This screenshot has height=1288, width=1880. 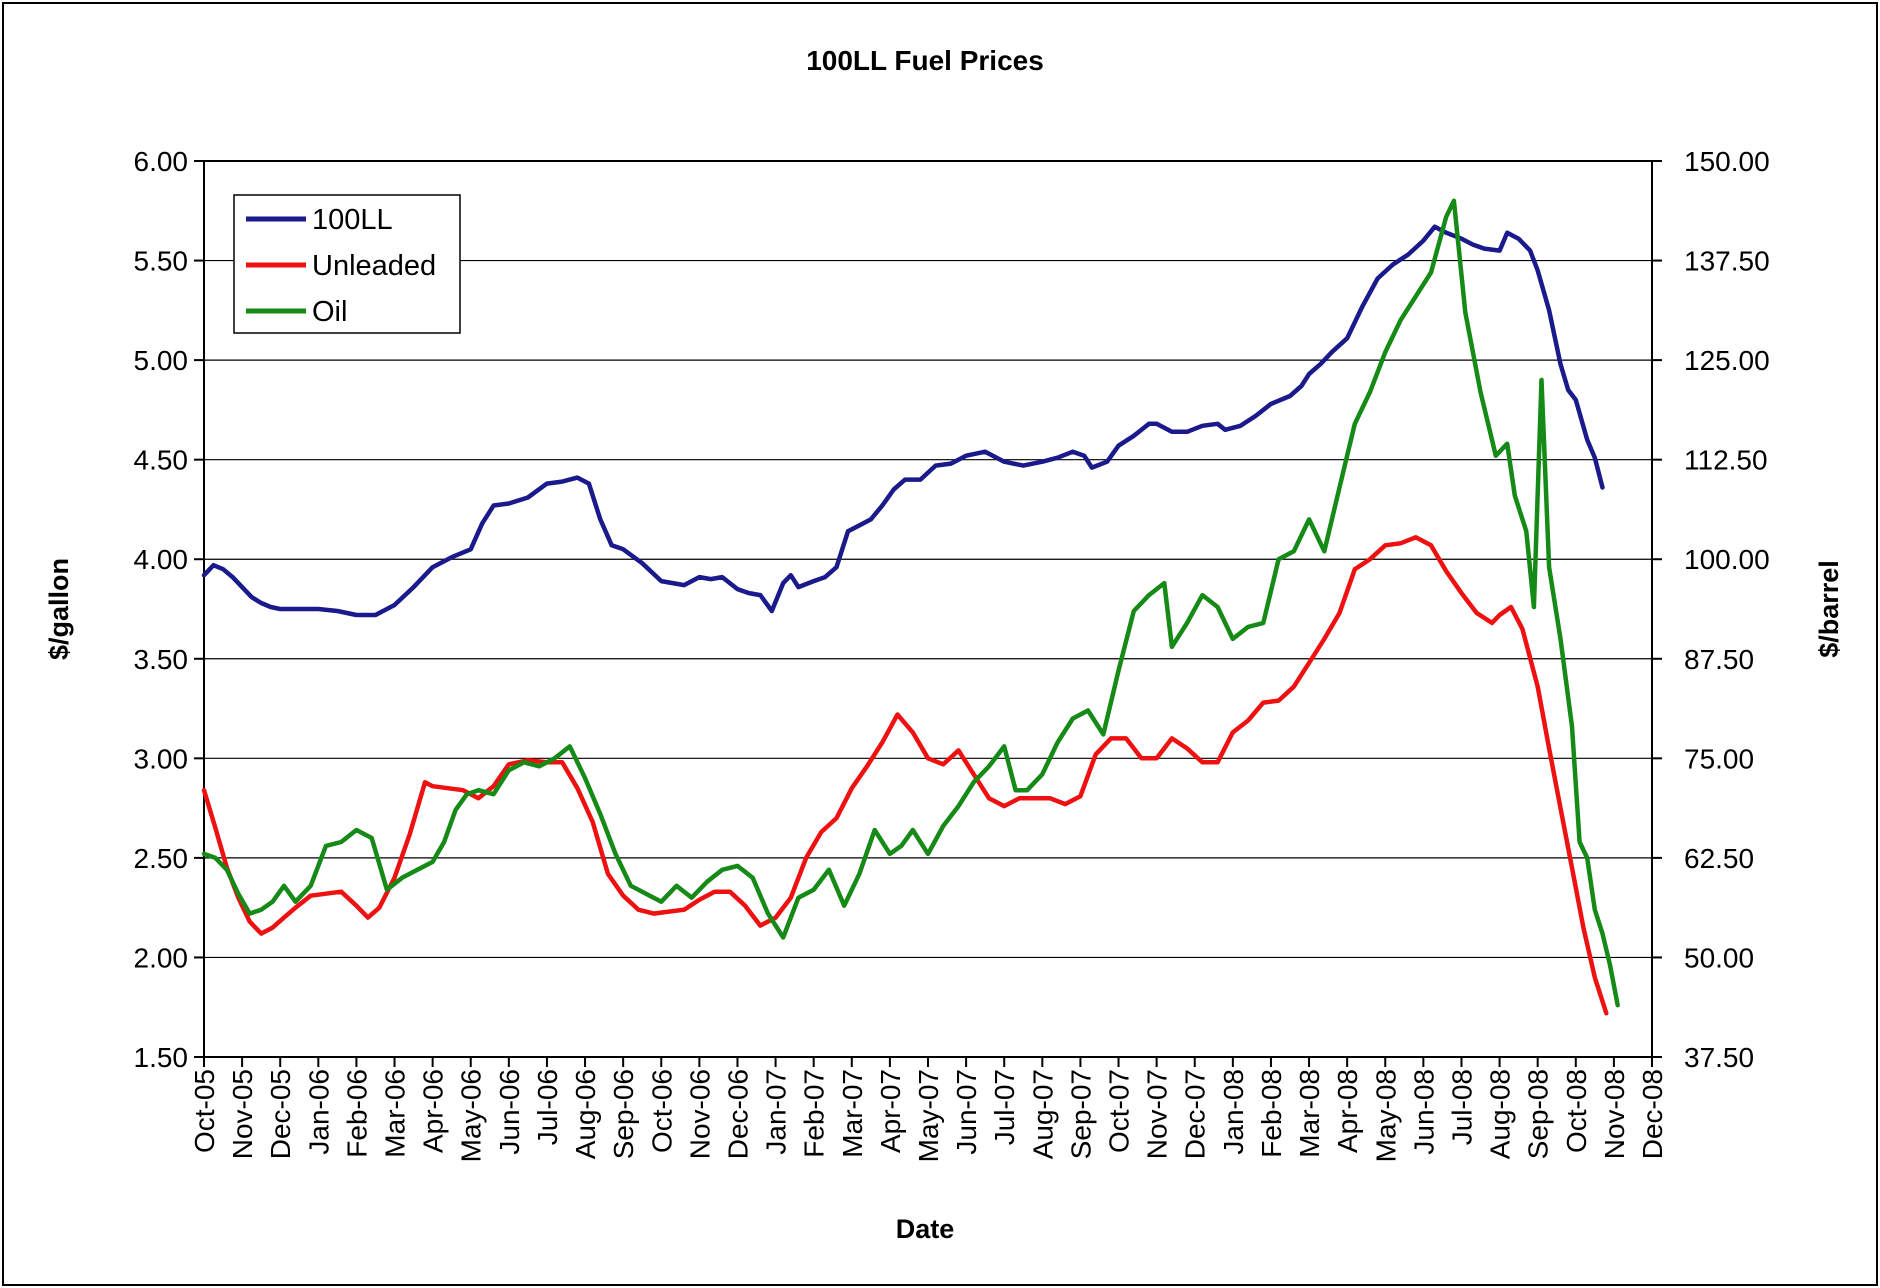 What do you see at coordinates (161, 559) in the screenshot?
I see `y-tick-label: 4.00` at bounding box center [161, 559].